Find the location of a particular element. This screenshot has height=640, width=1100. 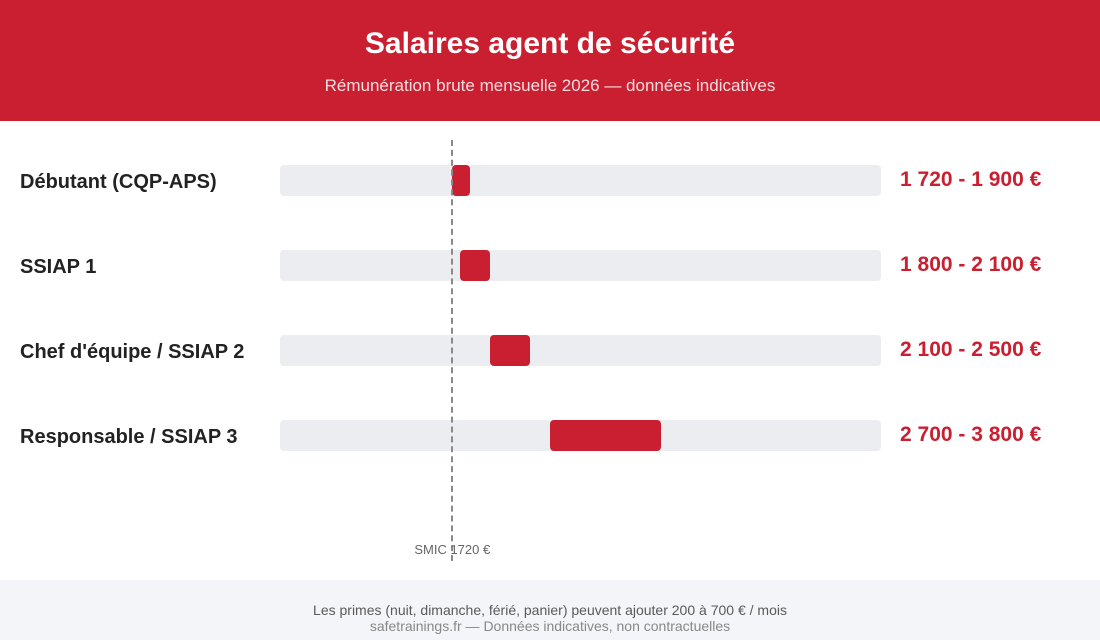

smic-reference-label: SMIC 1720 € is located at coordinates (452, 549).